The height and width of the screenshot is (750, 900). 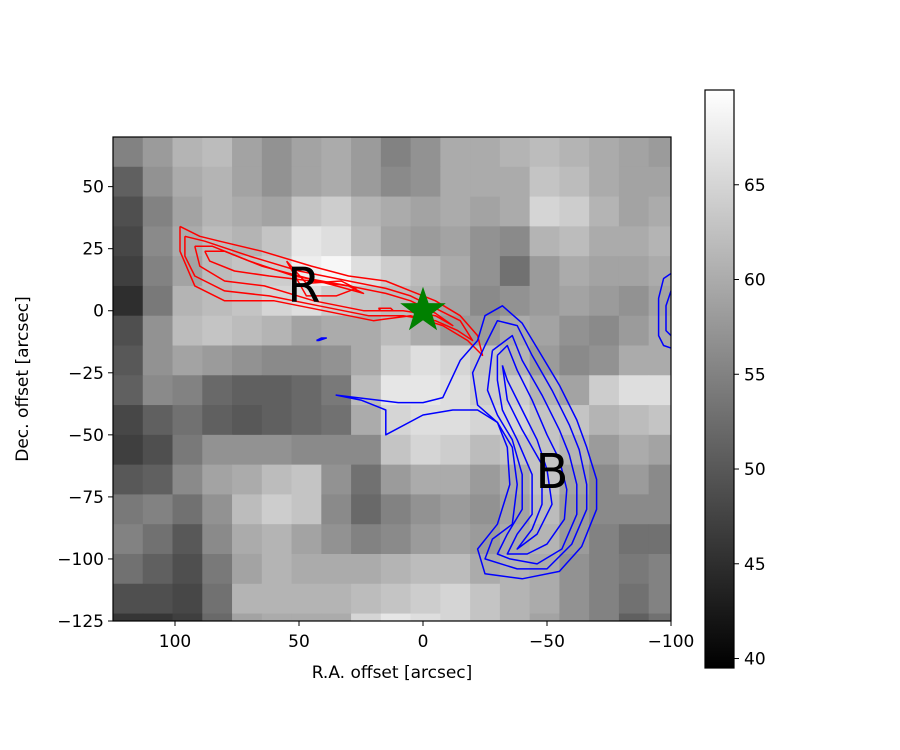 I want to click on y-axis-label: Dec. offset [arcsec], so click(x=23, y=379).